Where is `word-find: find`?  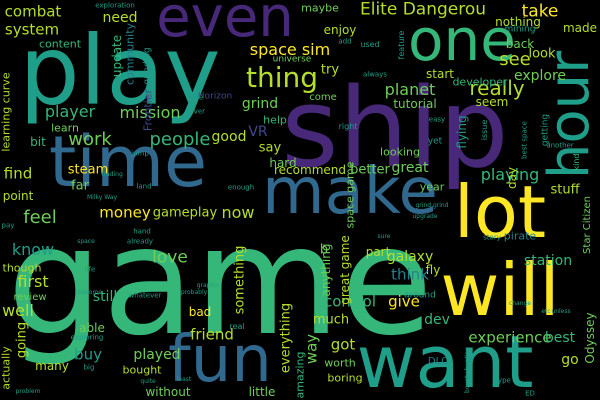
word-find: find is located at coordinates (18, 173).